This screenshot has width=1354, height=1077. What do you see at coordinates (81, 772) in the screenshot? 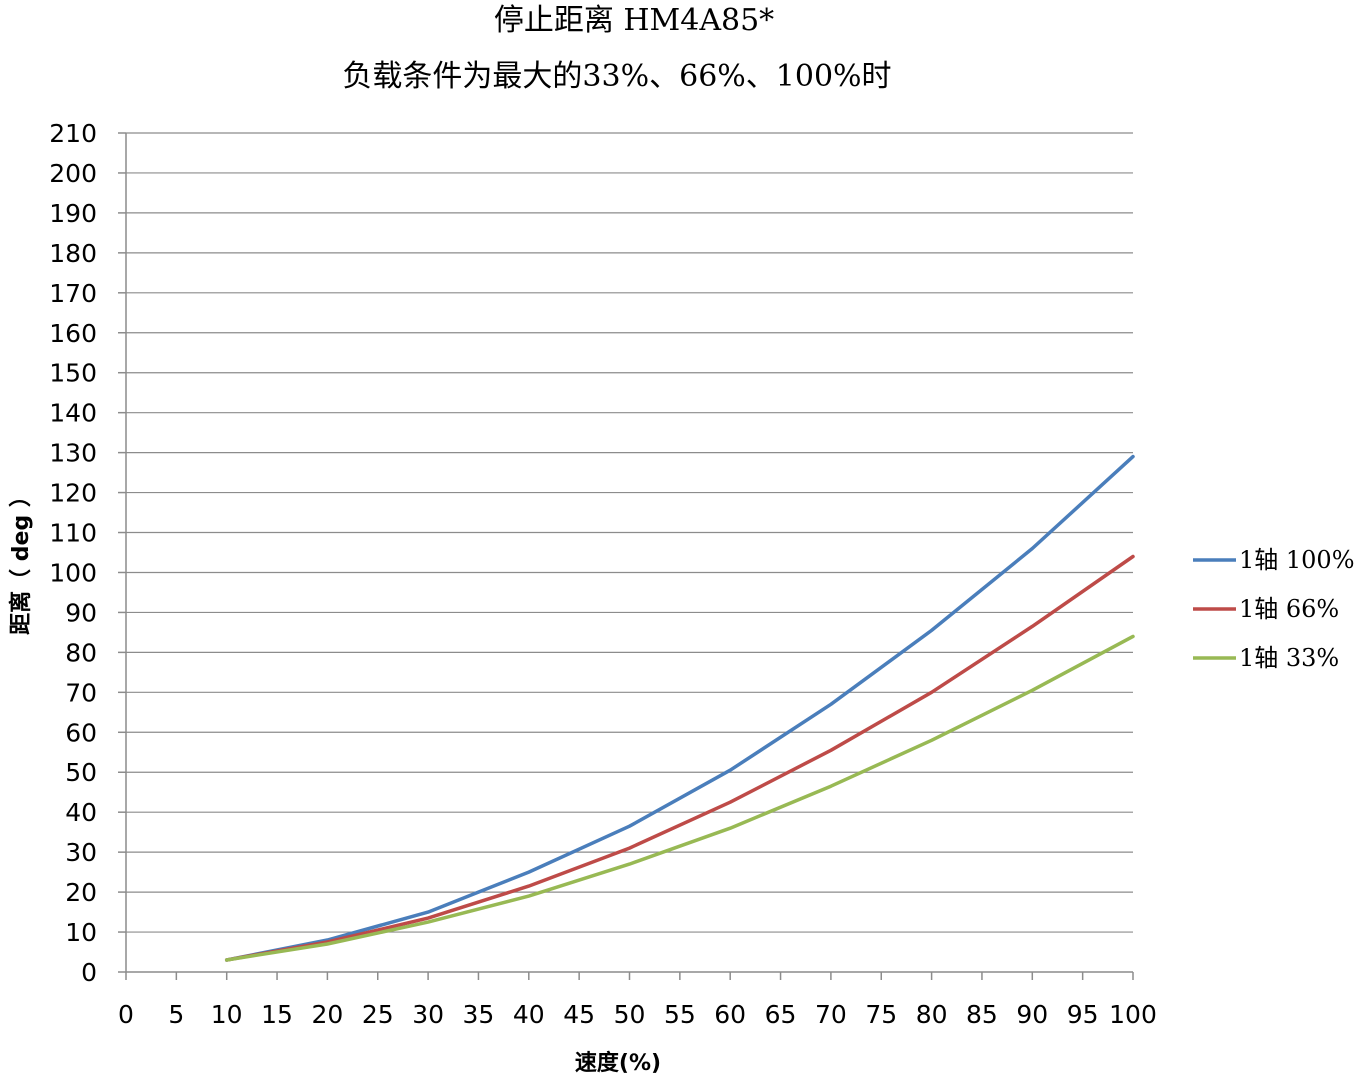
I see `y-tick-label: 50` at bounding box center [81, 772].